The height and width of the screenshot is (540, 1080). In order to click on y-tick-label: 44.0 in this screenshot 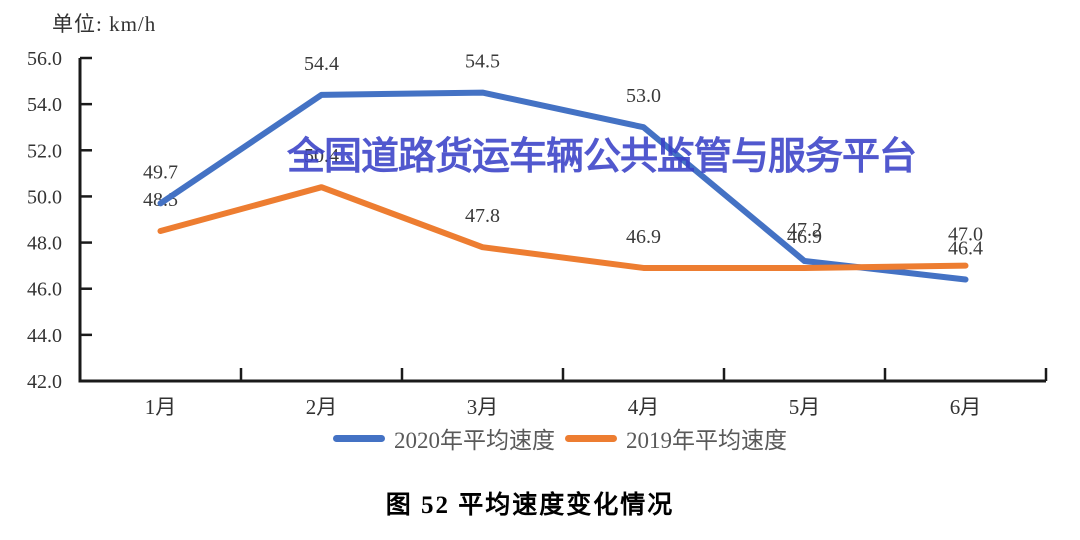, I will do `click(44, 336)`.